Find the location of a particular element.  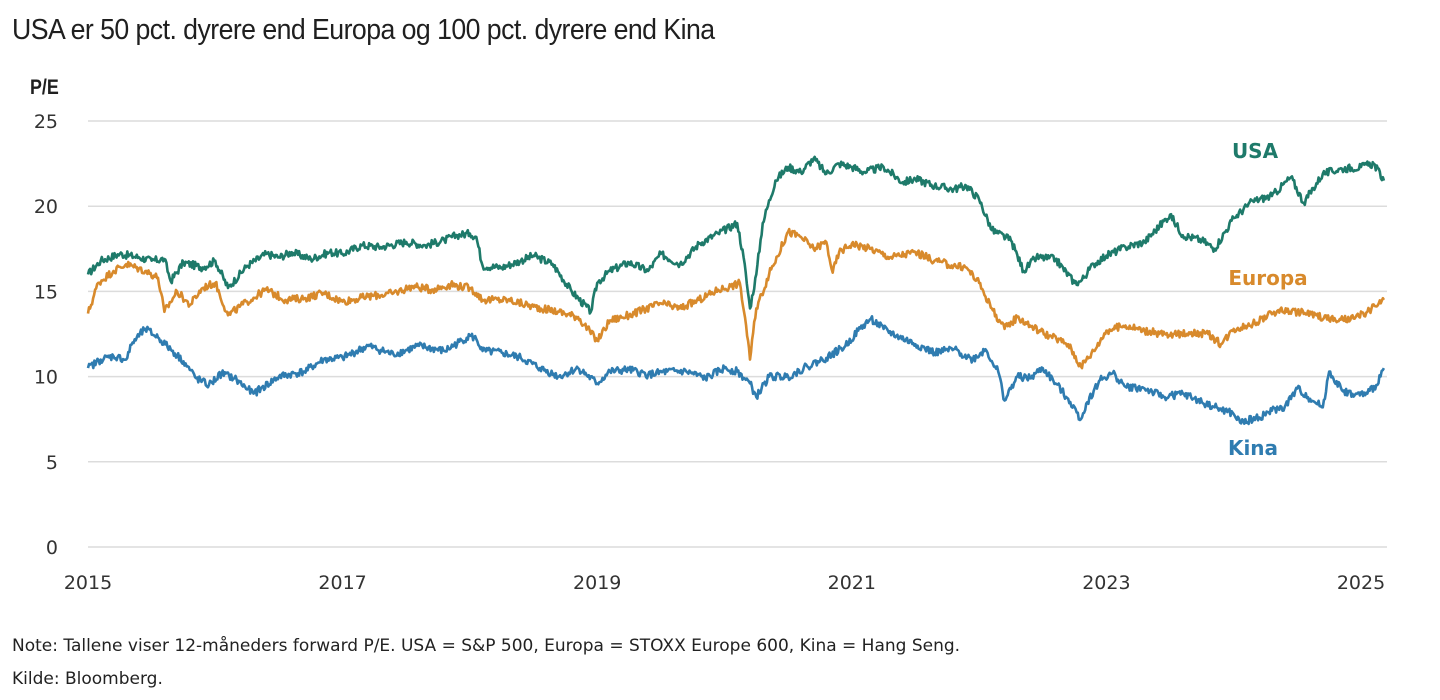

y-tick-label: 10 is located at coordinates (46, 378).